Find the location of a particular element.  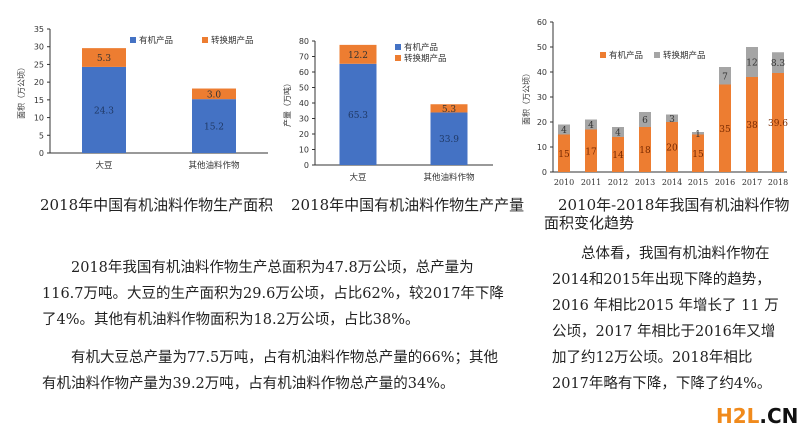

data-label: 1 is located at coordinates (698, 135).